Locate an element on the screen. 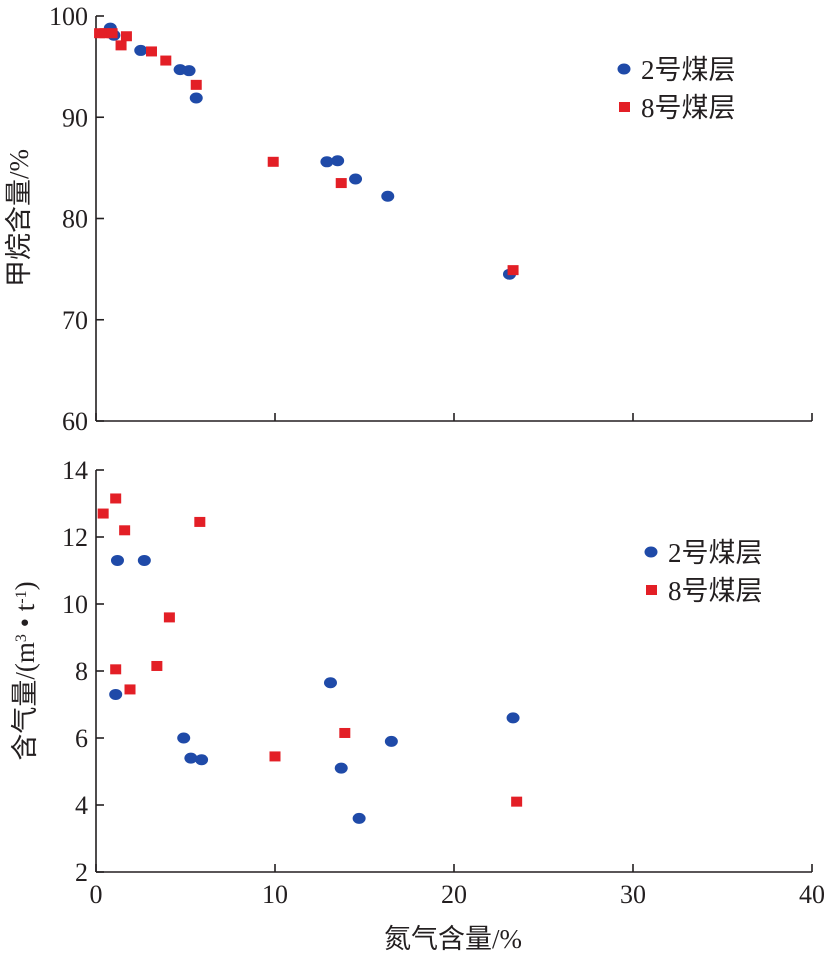 This screenshot has width=827, height=961. y-axis-label-main: 含气量/(m is located at coordinates (25, 701).